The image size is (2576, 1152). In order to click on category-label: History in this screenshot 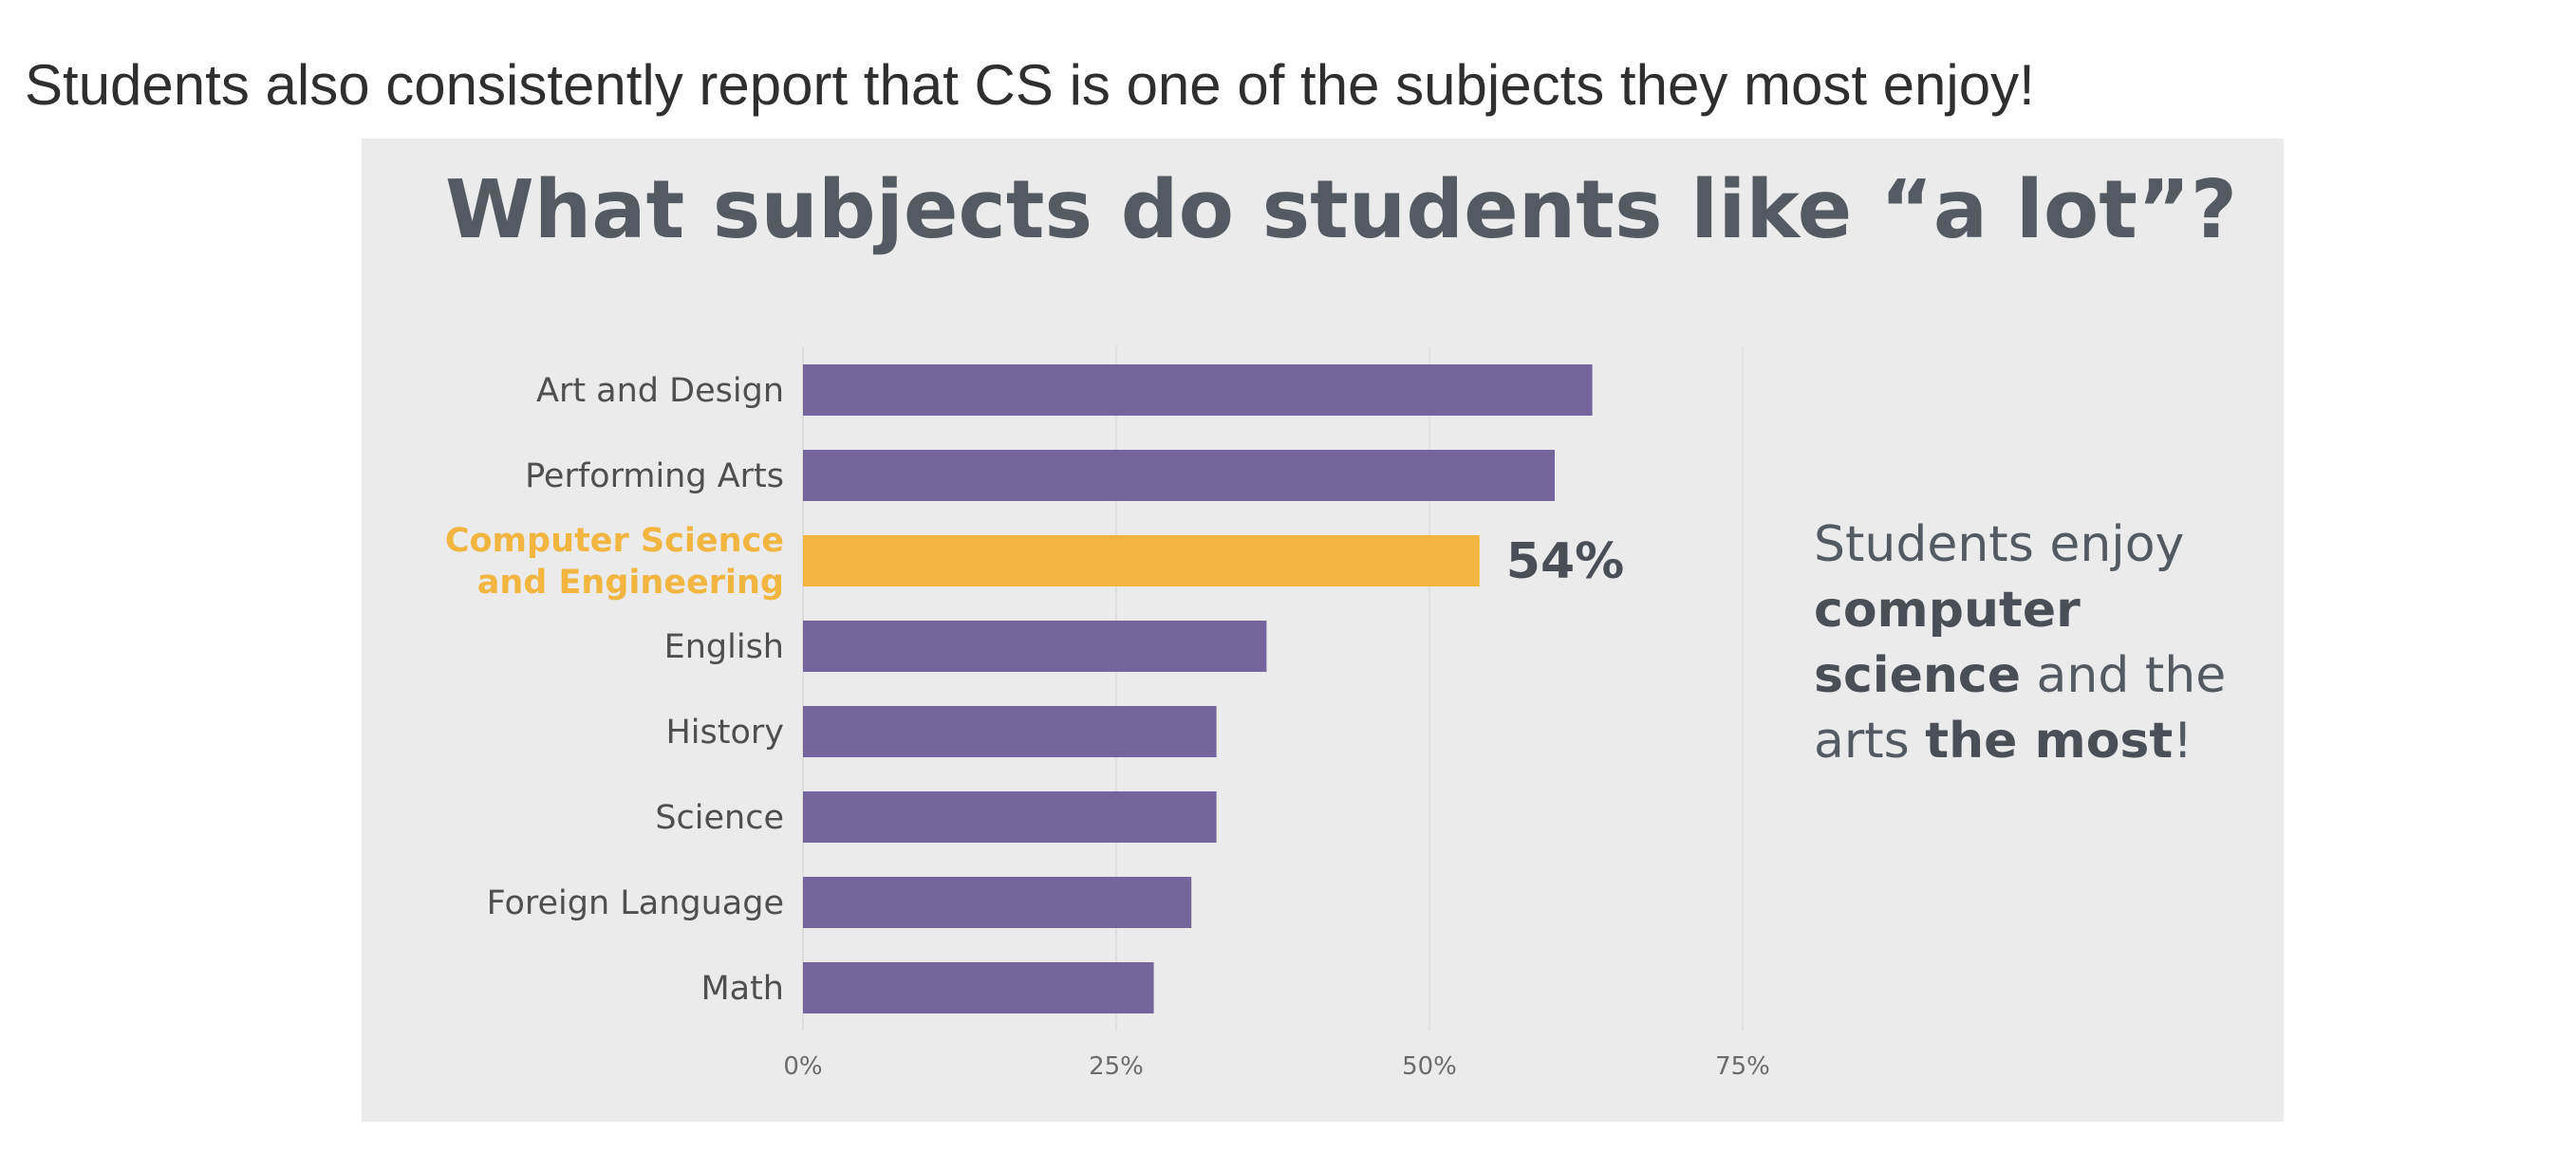, I will do `click(724, 733)`.